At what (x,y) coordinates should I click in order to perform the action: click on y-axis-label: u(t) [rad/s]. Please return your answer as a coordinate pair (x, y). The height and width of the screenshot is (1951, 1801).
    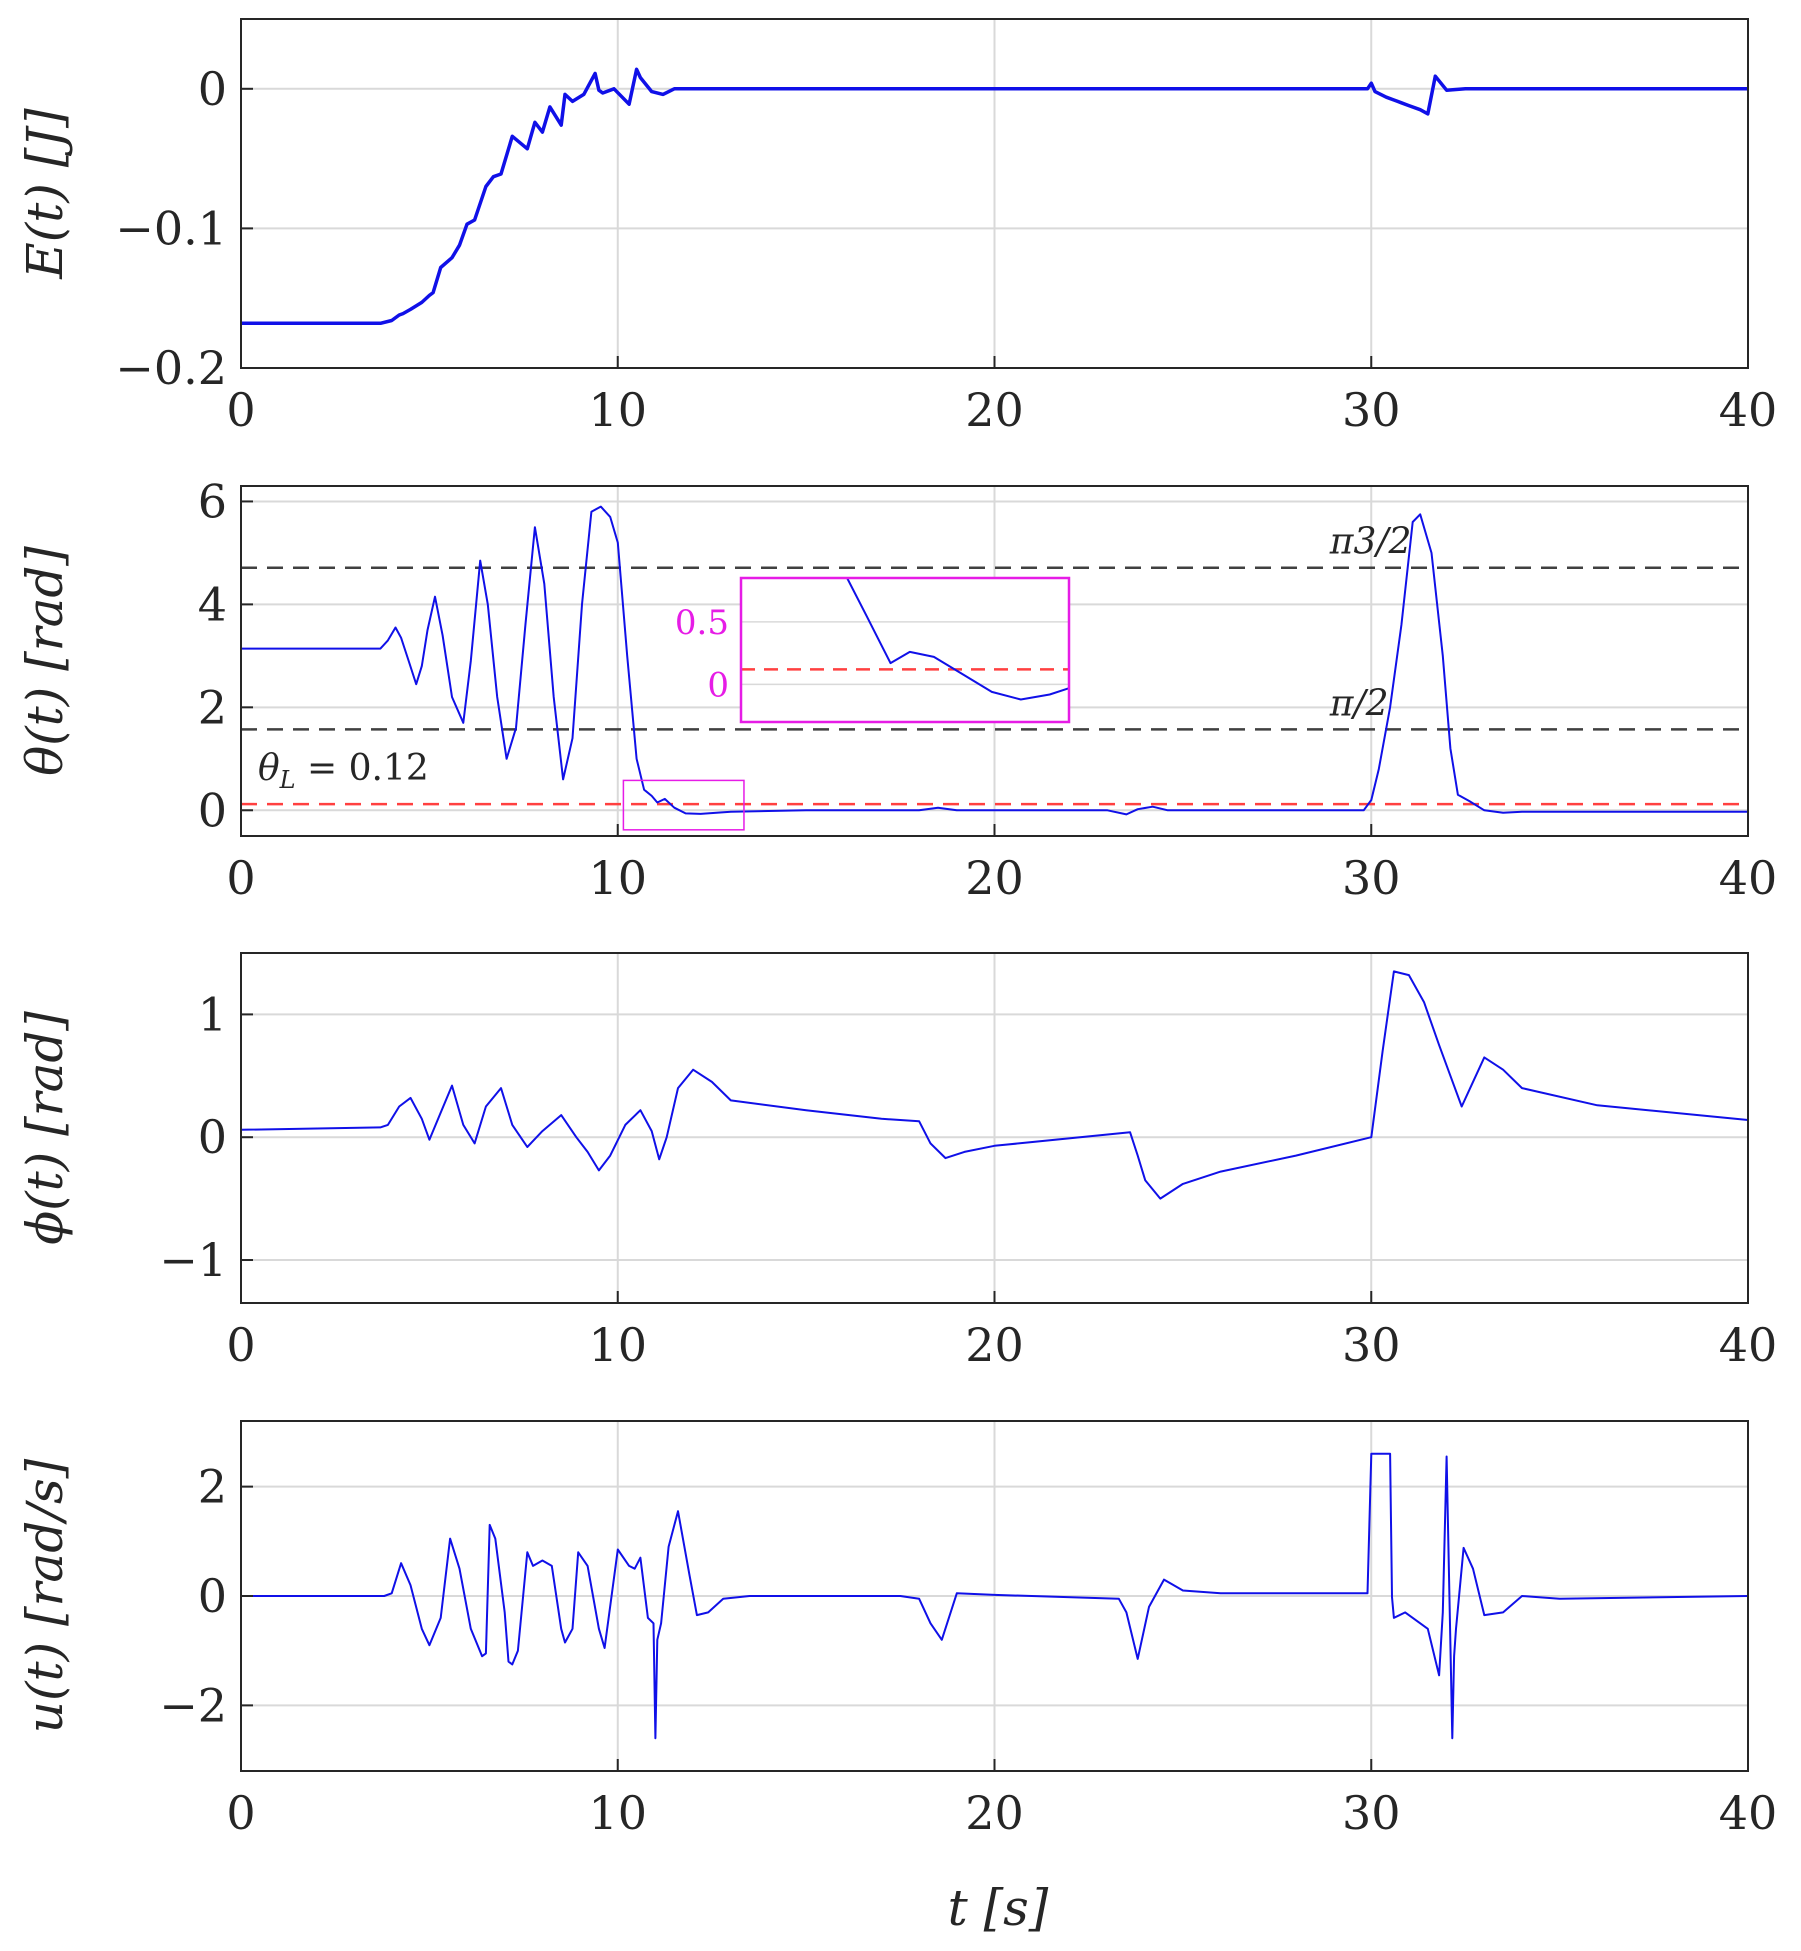
    Looking at the image, I should click on (45, 1595).